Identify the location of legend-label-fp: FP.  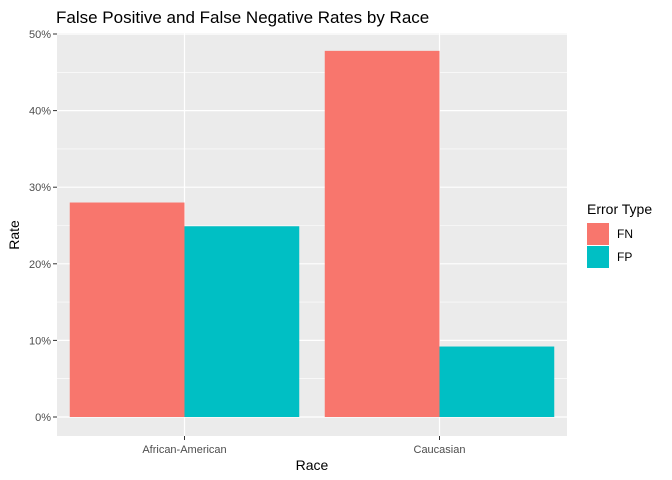
(624, 257).